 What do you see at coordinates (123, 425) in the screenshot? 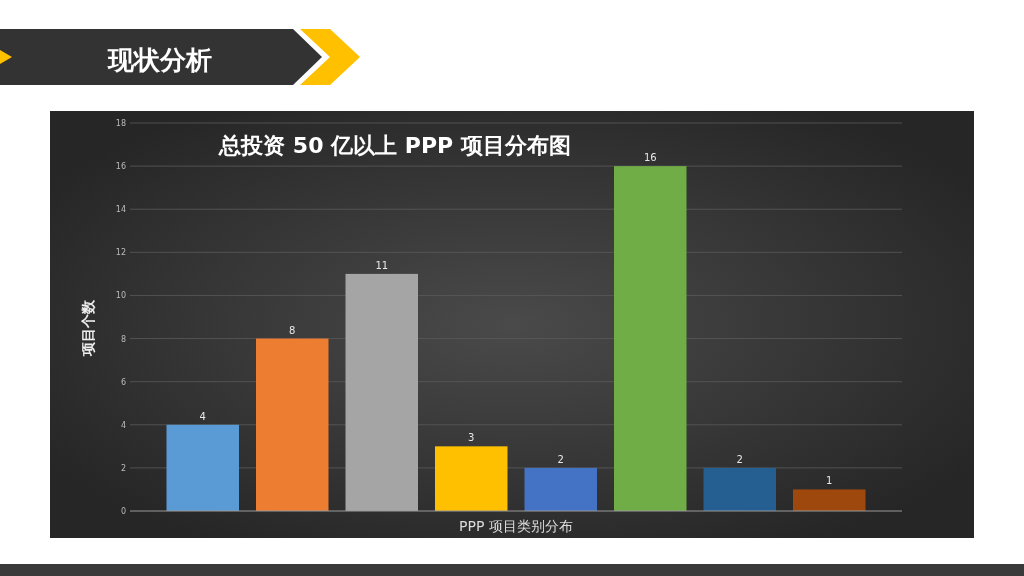
I see `y-tick-label: 4` at bounding box center [123, 425].